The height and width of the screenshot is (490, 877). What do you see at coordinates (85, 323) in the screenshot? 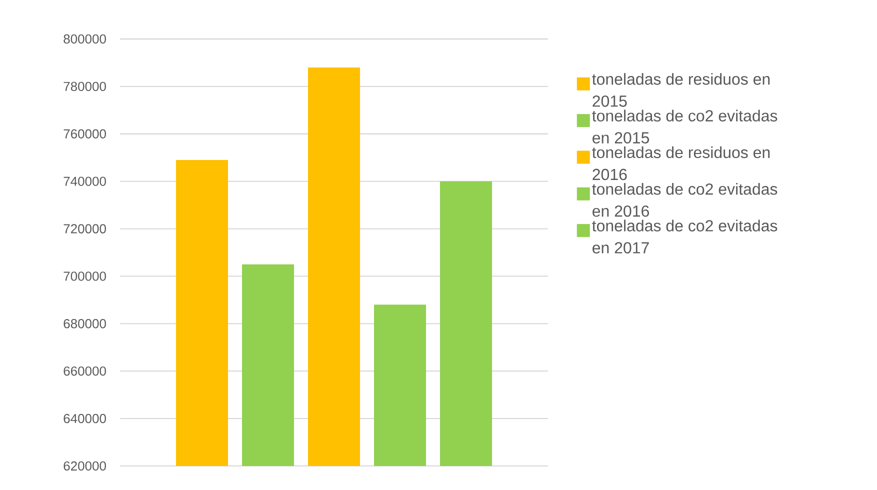
I see `y-tick-label: 680000` at bounding box center [85, 323].